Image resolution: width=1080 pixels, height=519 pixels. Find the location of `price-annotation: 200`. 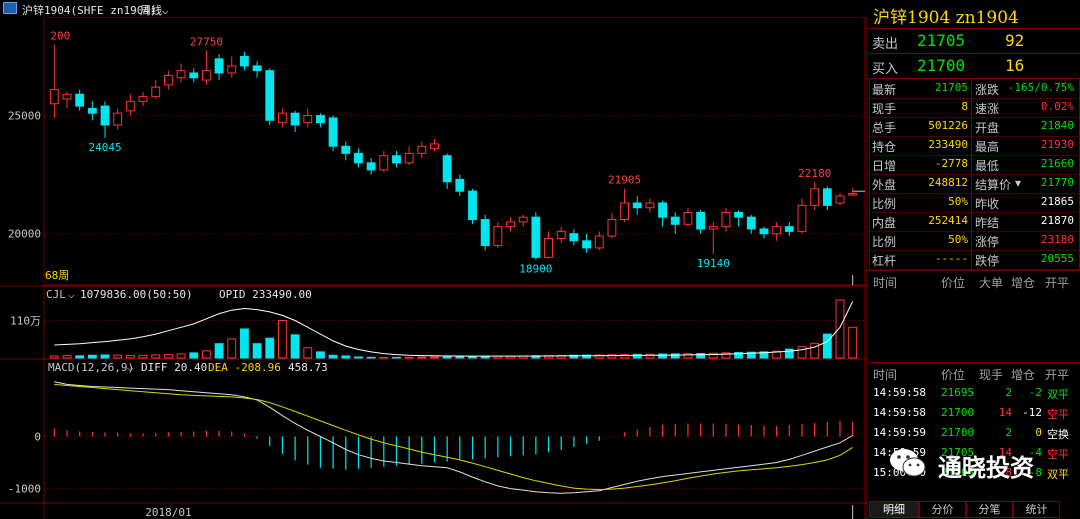

price-annotation: 200 is located at coordinates (60, 36).